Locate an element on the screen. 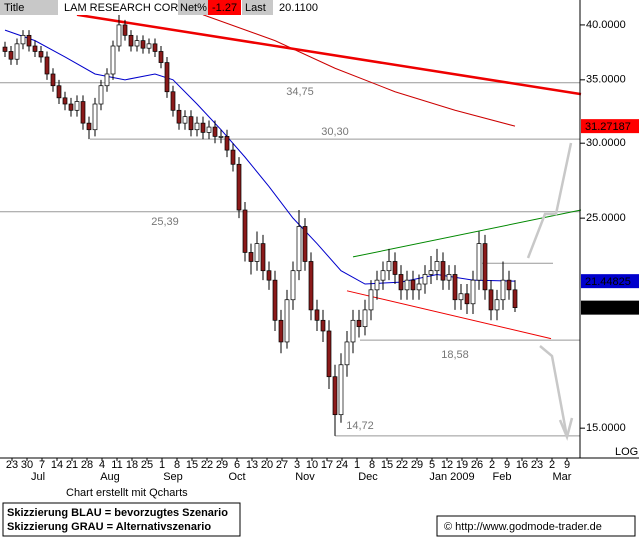  x-tick-label: 16 is located at coordinates (522, 465).